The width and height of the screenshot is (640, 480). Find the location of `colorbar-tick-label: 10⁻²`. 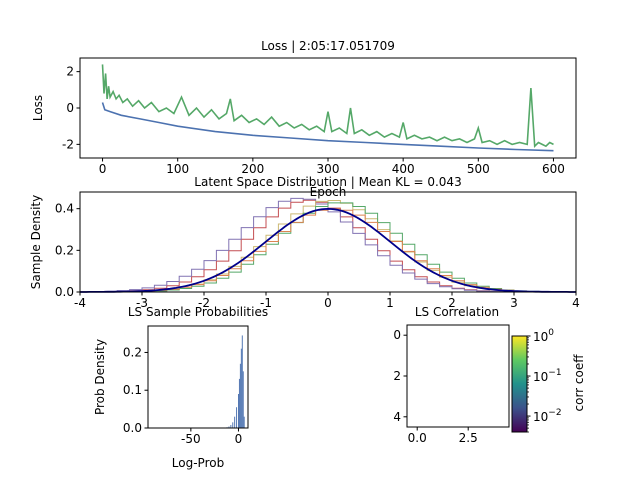

colorbar-tick-label: 10⁻² is located at coordinates (547, 416).